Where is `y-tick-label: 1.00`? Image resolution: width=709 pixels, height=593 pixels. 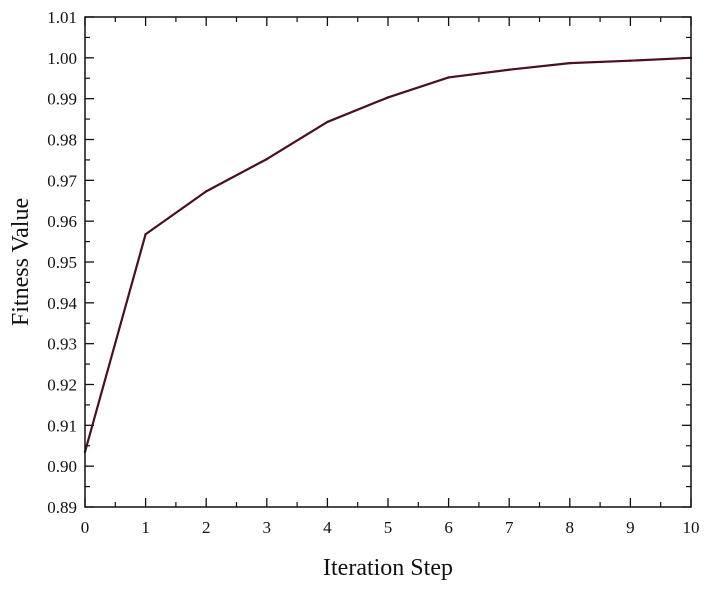 y-tick-label: 1.00 is located at coordinates (62, 58).